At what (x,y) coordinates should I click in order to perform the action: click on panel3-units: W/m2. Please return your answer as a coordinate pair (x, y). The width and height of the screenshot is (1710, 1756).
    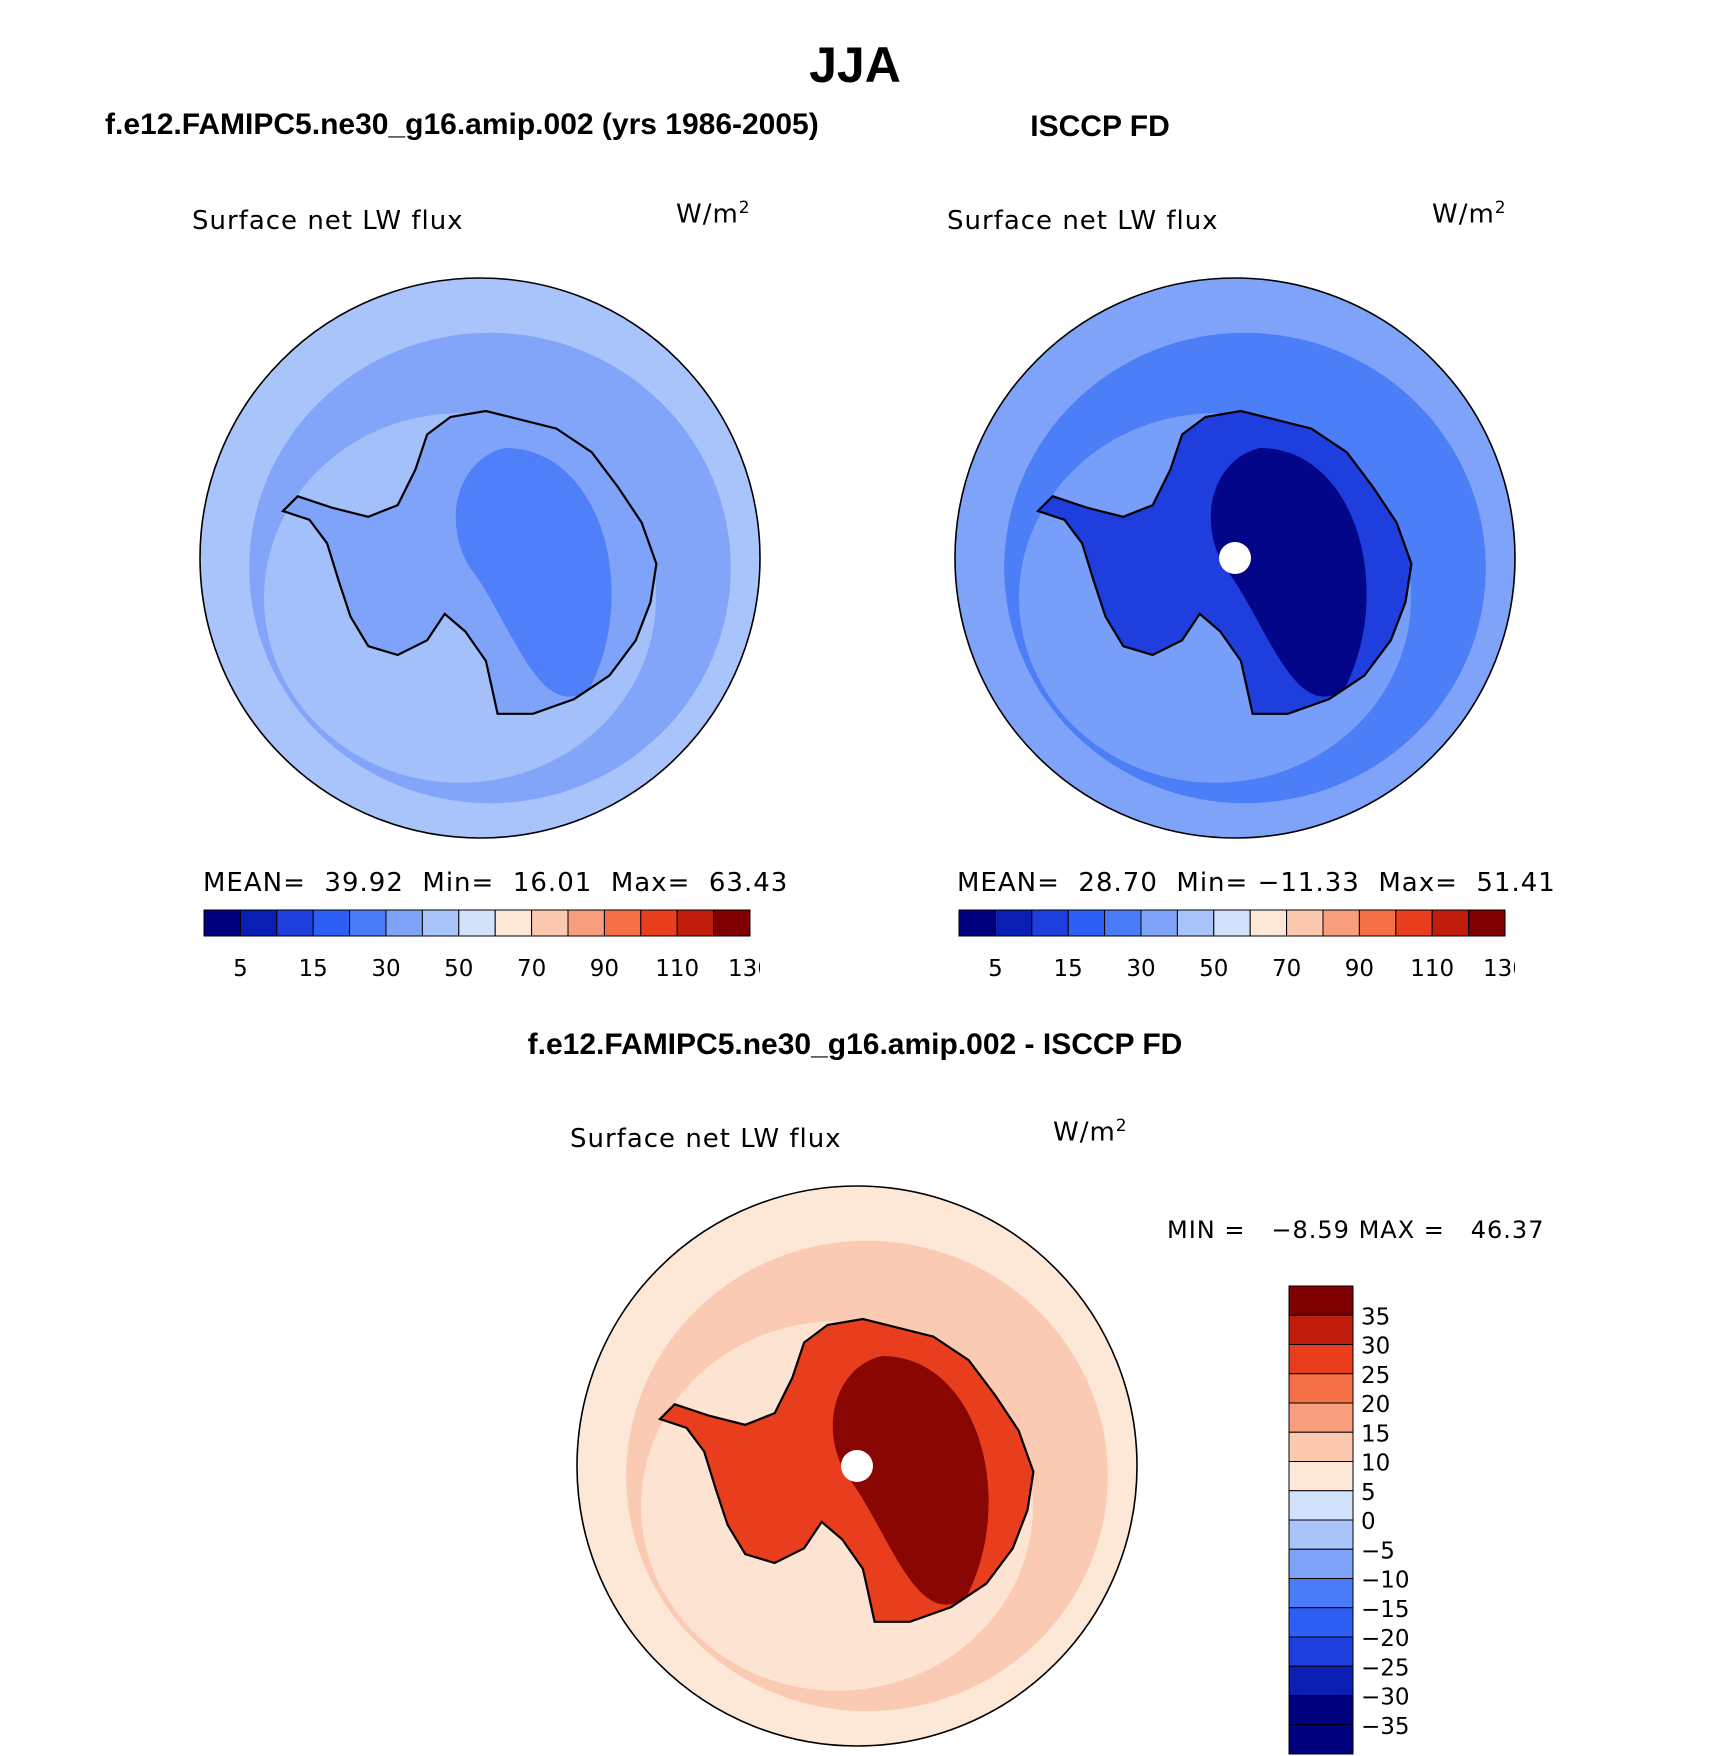
    Looking at the image, I should click on (1090, 1132).